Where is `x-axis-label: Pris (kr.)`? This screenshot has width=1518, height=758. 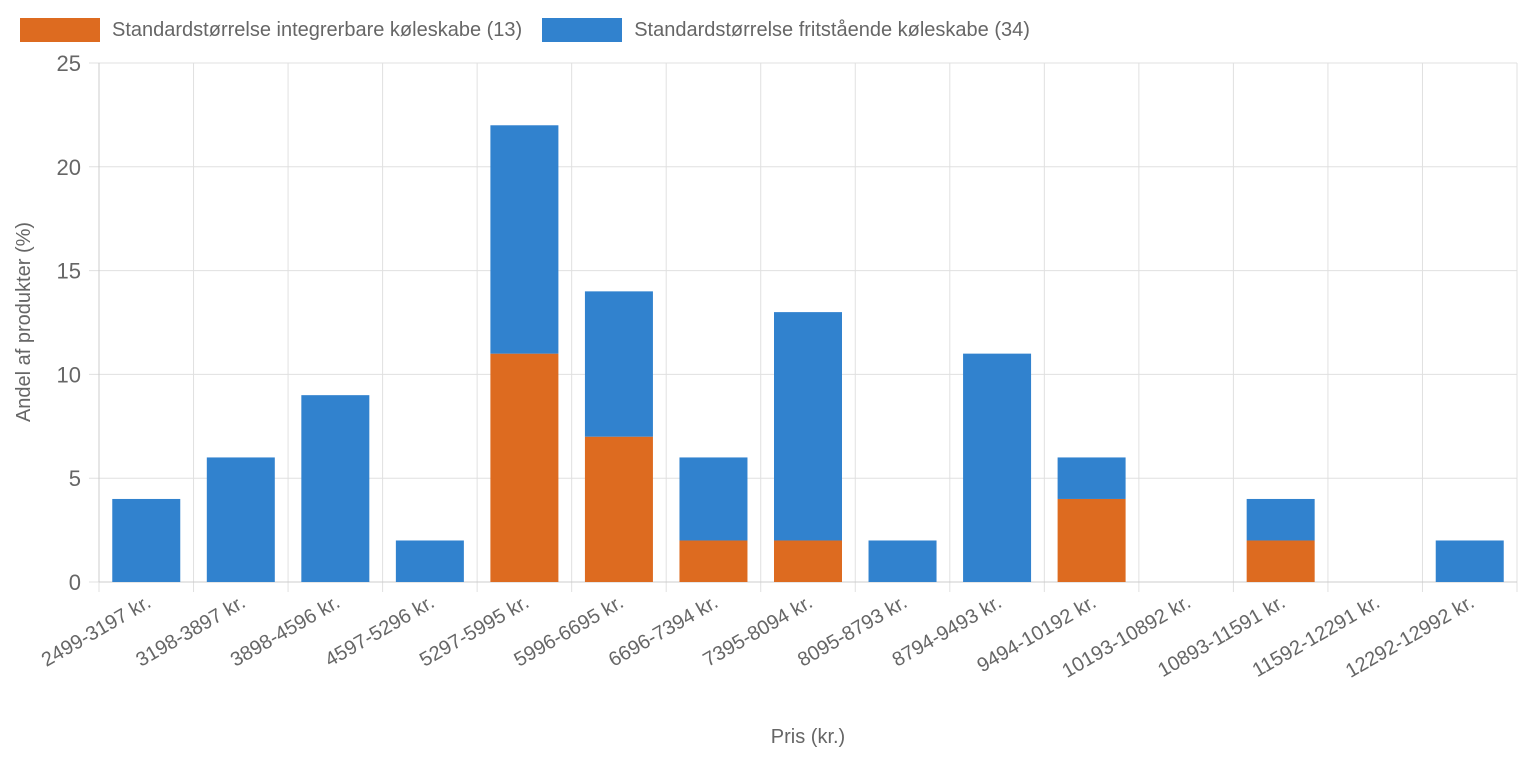
x-axis-label: Pris (kr.) is located at coordinates (808, 737).